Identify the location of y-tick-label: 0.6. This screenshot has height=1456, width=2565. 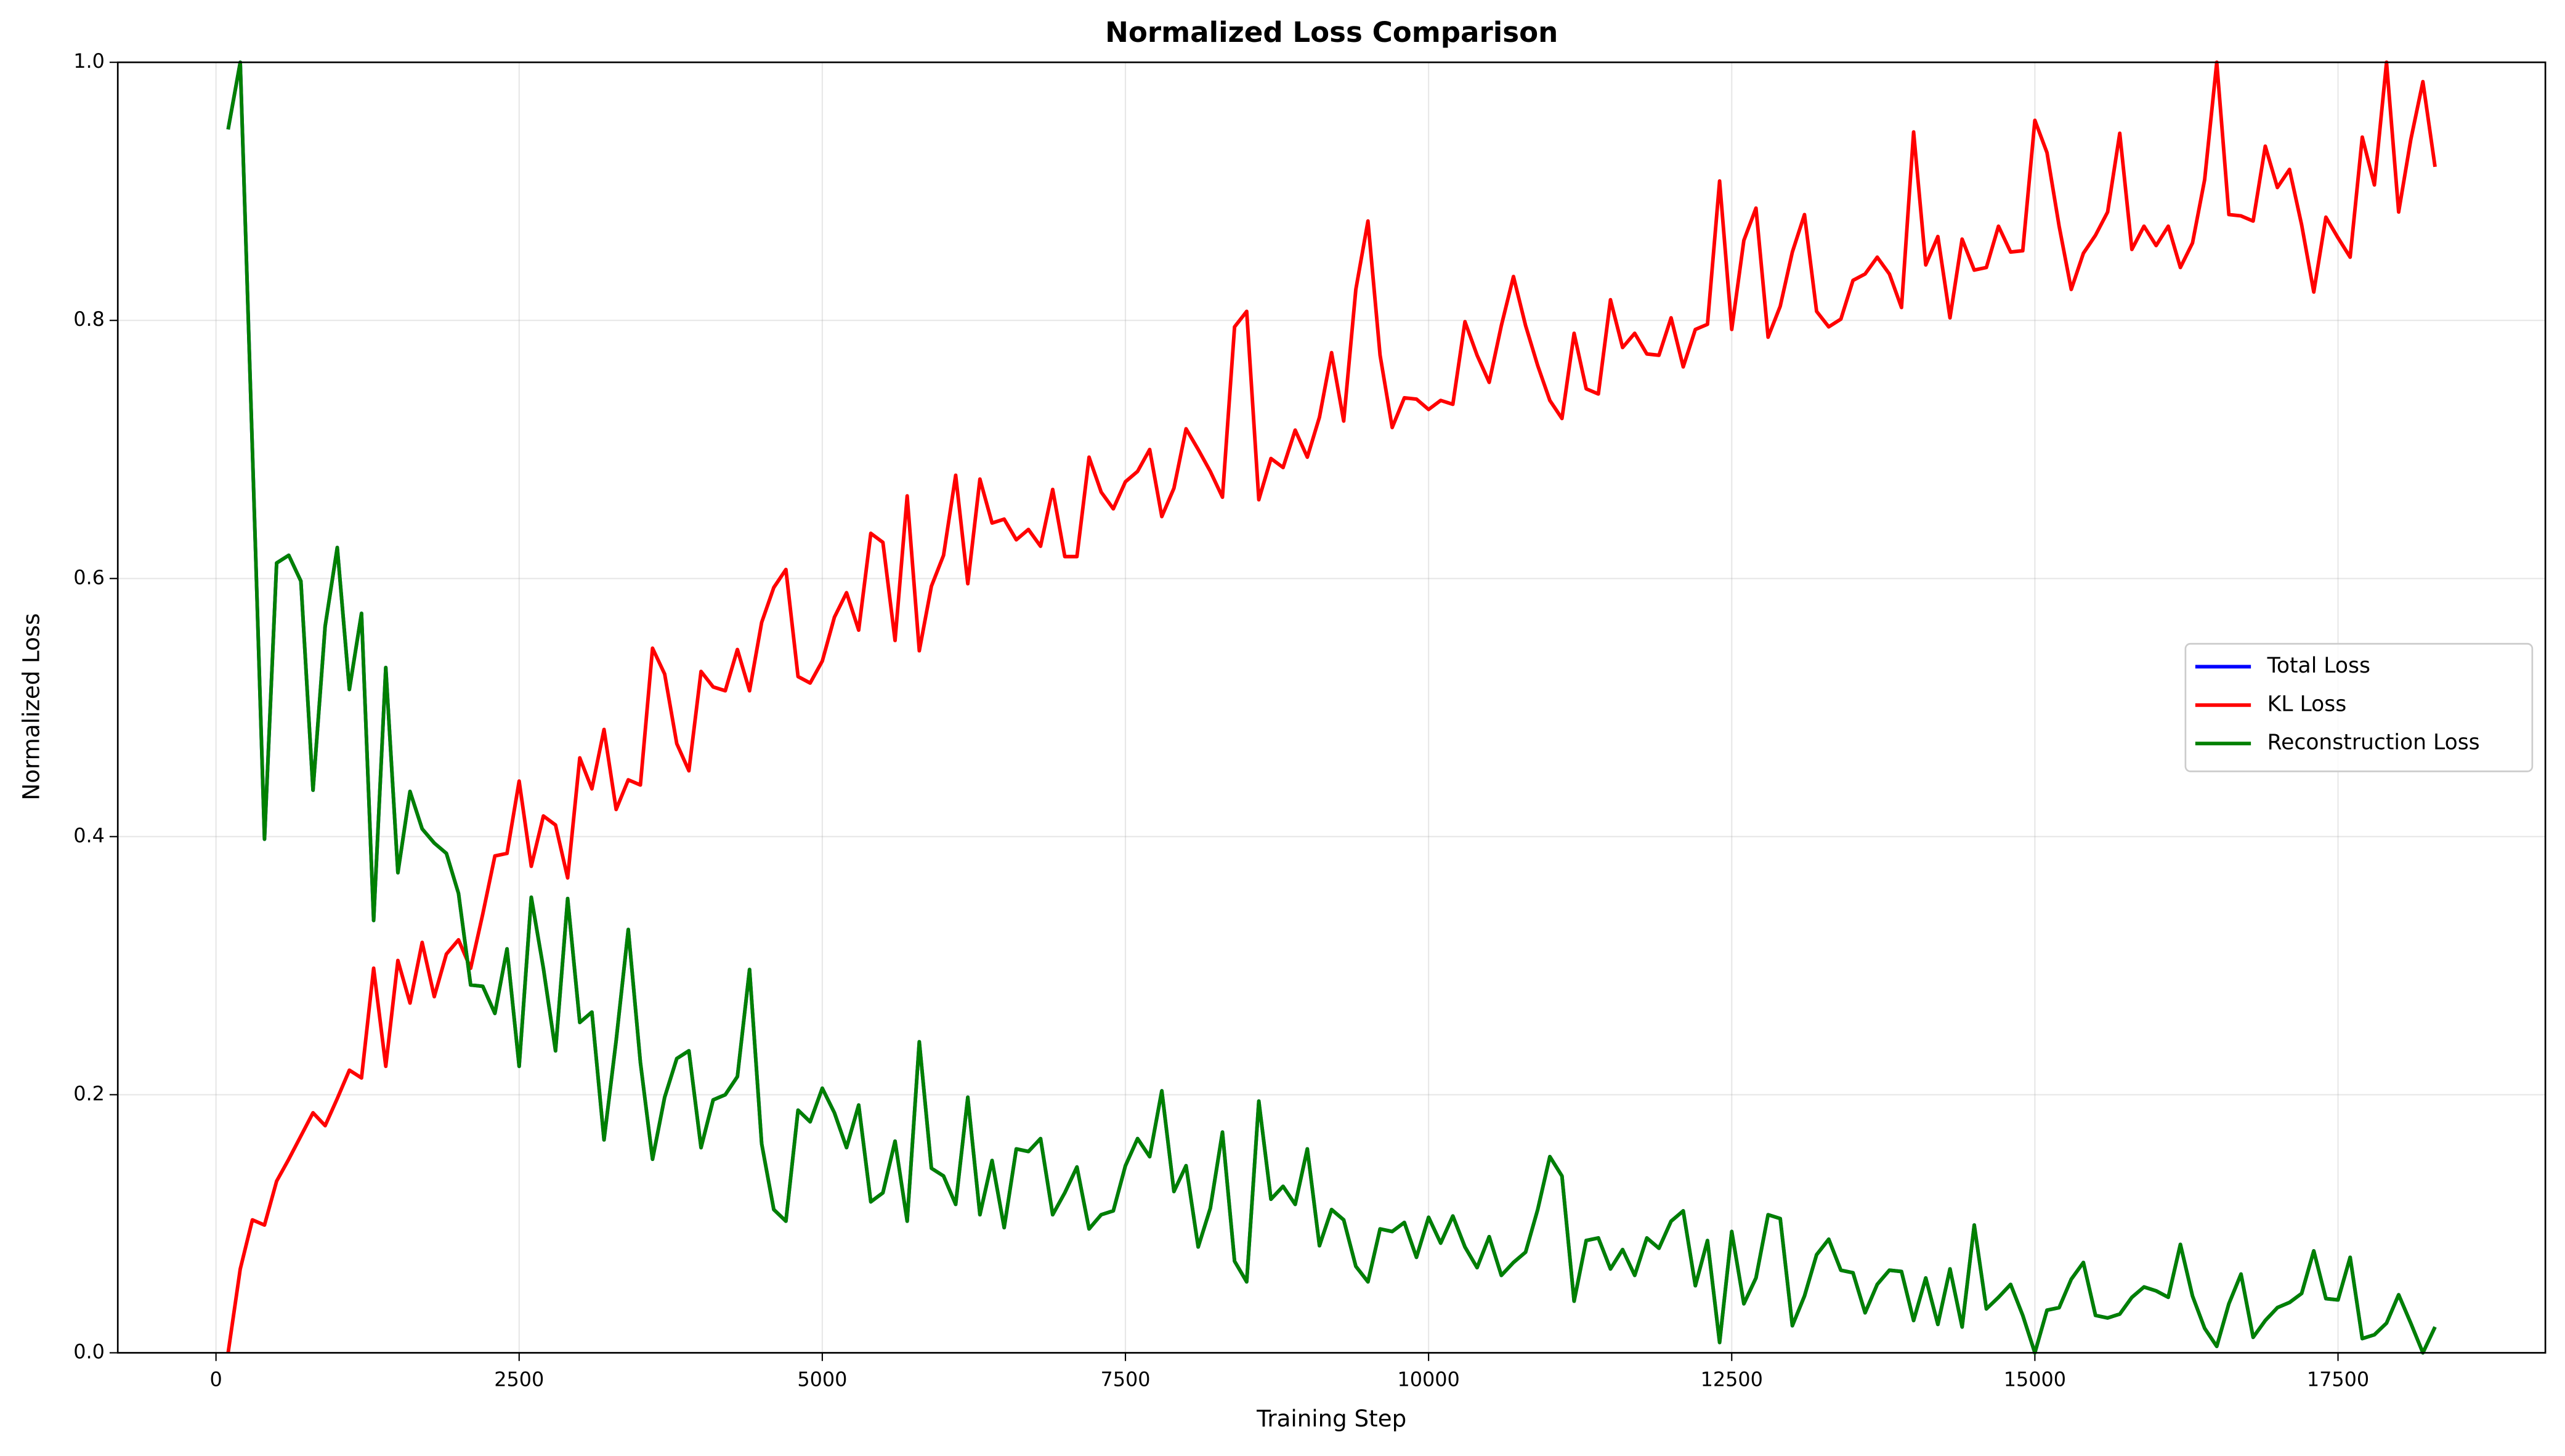
(89, 577).